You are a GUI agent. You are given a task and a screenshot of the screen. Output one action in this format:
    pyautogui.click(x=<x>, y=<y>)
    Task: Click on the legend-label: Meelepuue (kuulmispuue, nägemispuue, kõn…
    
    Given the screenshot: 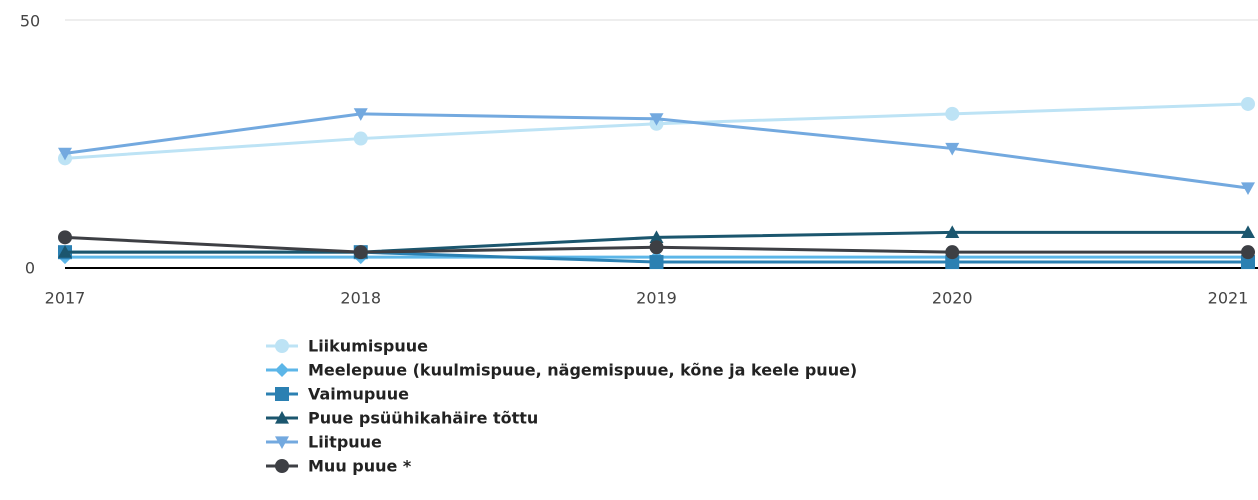 What is the action you would take?
    pyautogui.click(x=582, y=370)
    